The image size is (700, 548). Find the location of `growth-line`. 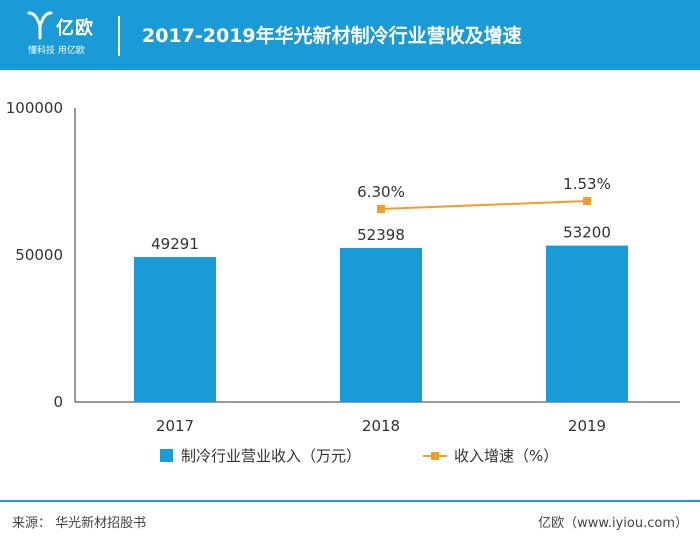

growth-line is located at coordinates (484, 205).